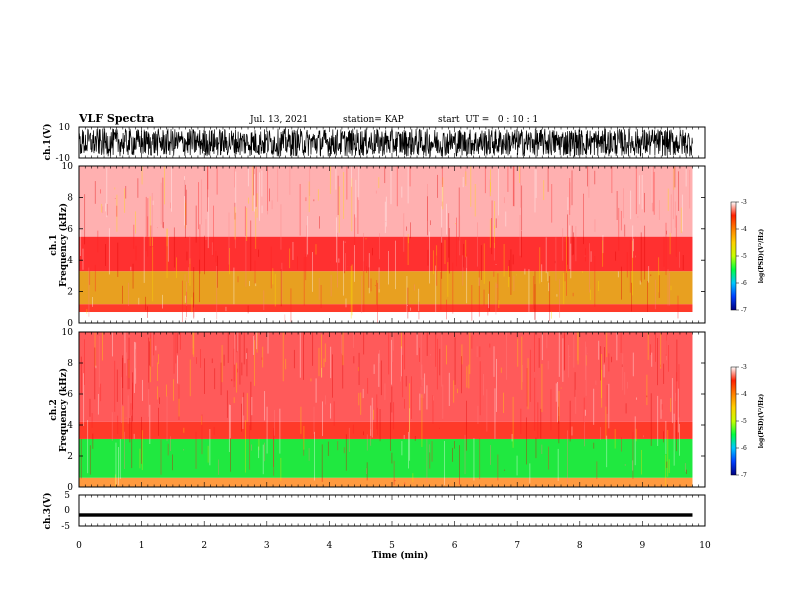  Describe the element at coordinates (54, 409) in the screenshot. I see `ch2-spectrogram-ylabel: ch.2` at that location.